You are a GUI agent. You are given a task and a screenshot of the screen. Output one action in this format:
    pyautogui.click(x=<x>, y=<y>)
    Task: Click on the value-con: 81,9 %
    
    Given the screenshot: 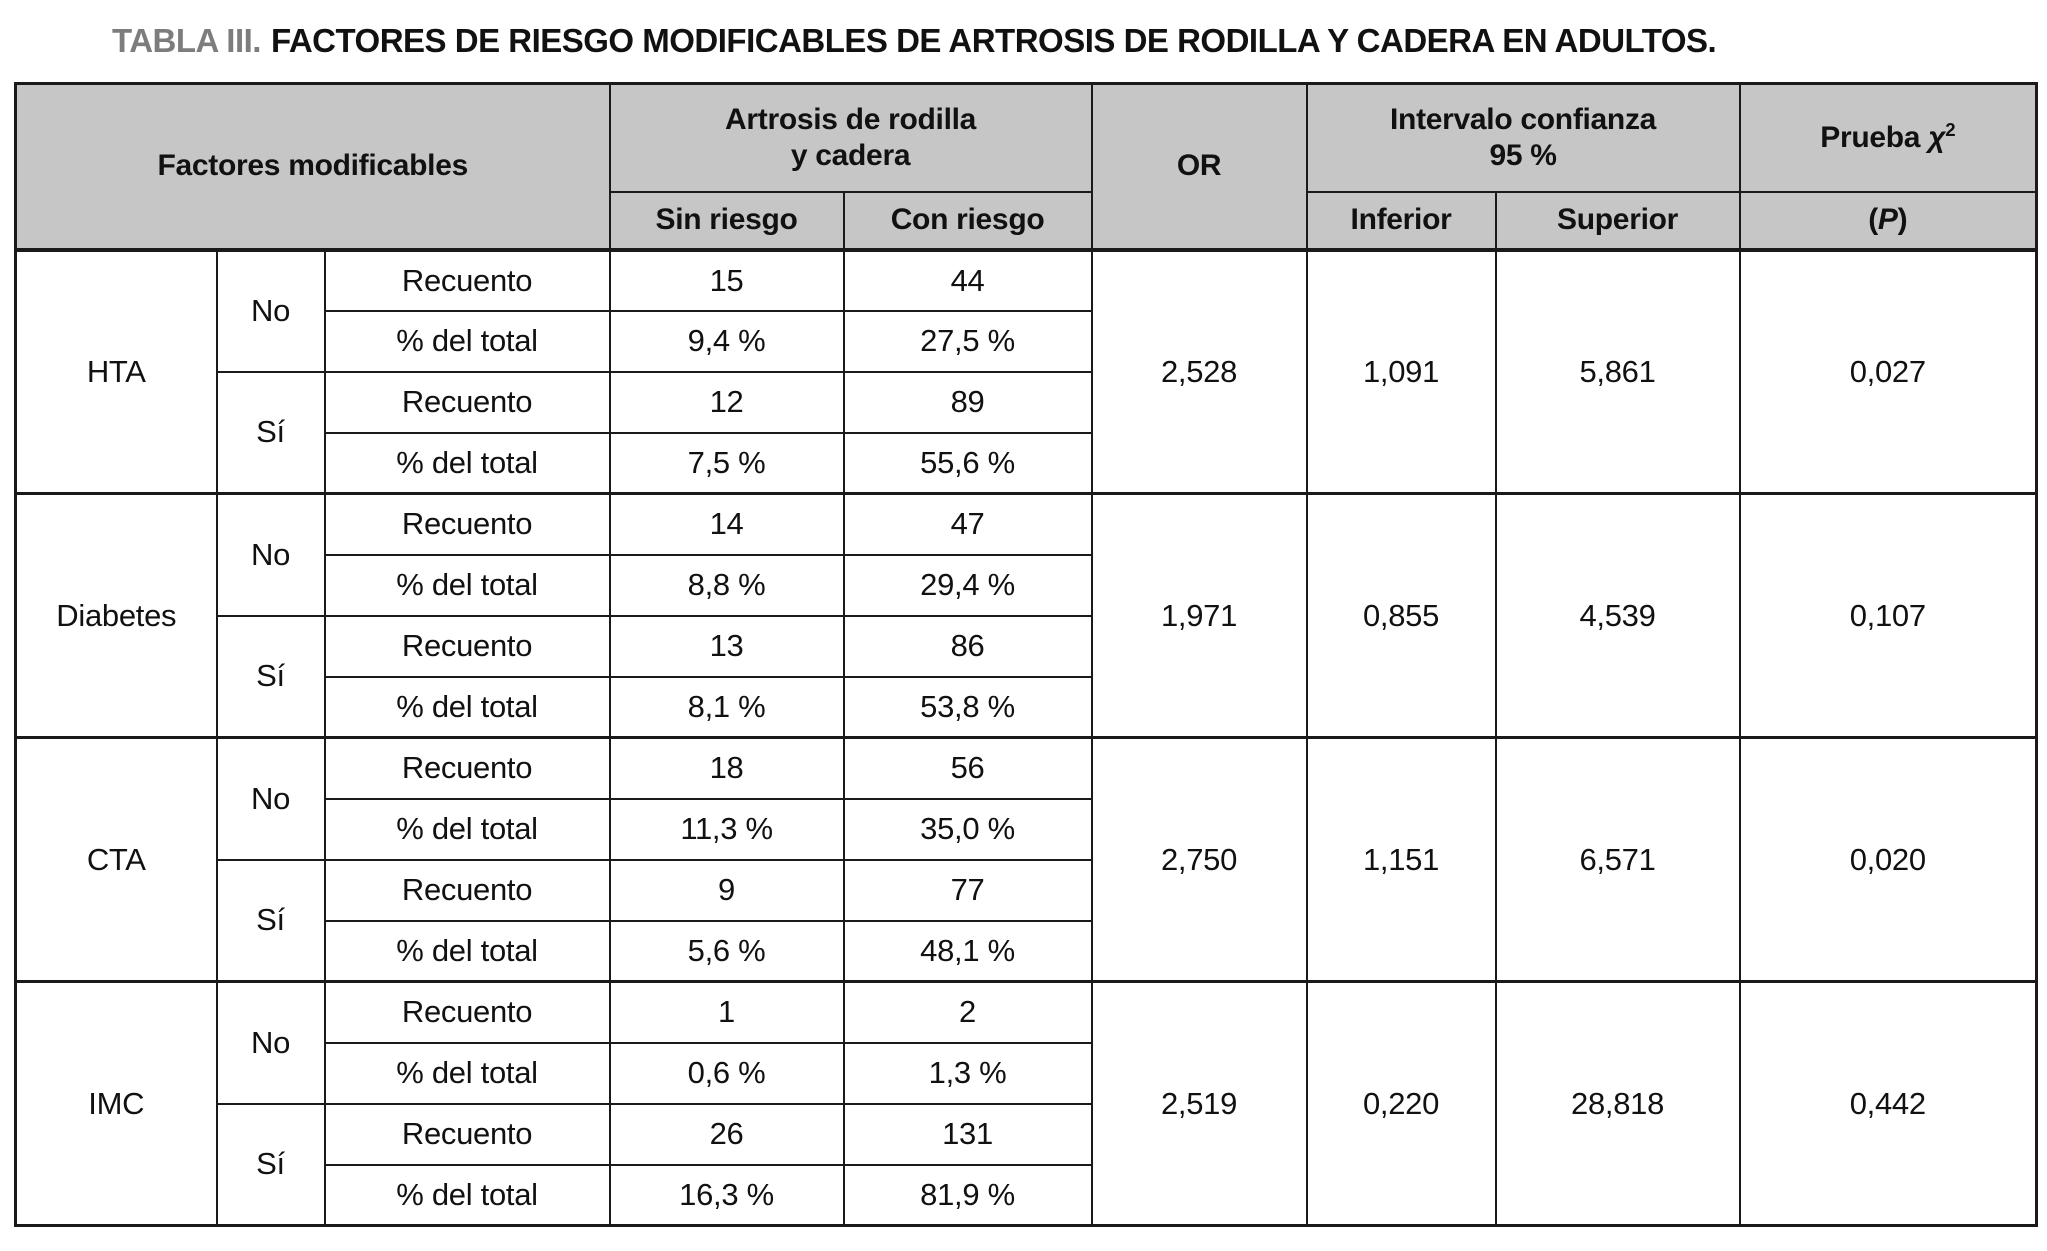 What is the action you would take?
    pyautogui.click(x=967, y=1195)
    